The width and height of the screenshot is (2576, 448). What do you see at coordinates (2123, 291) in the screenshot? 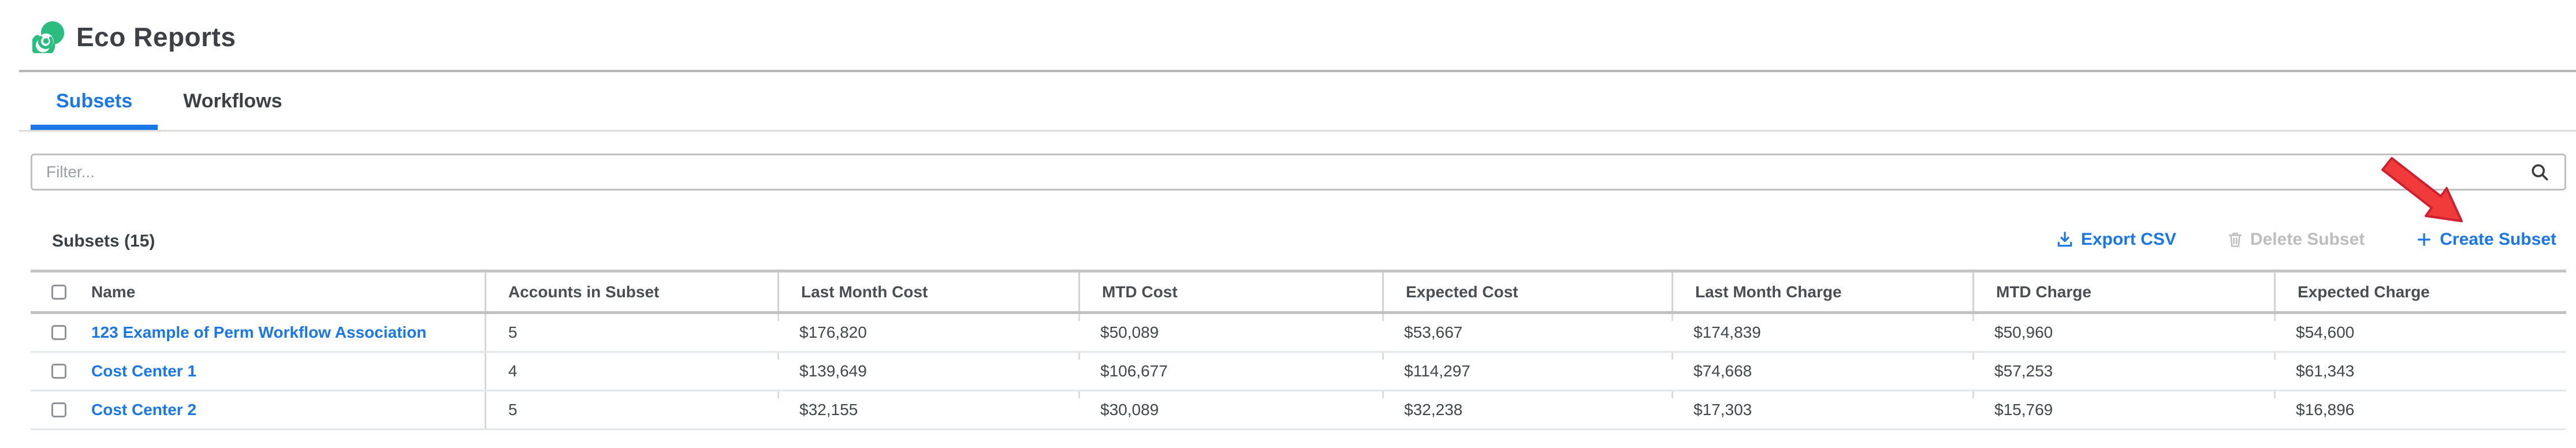
I see `header-mtd-charge: MTD Charge` at bounding box center [2123, 291].